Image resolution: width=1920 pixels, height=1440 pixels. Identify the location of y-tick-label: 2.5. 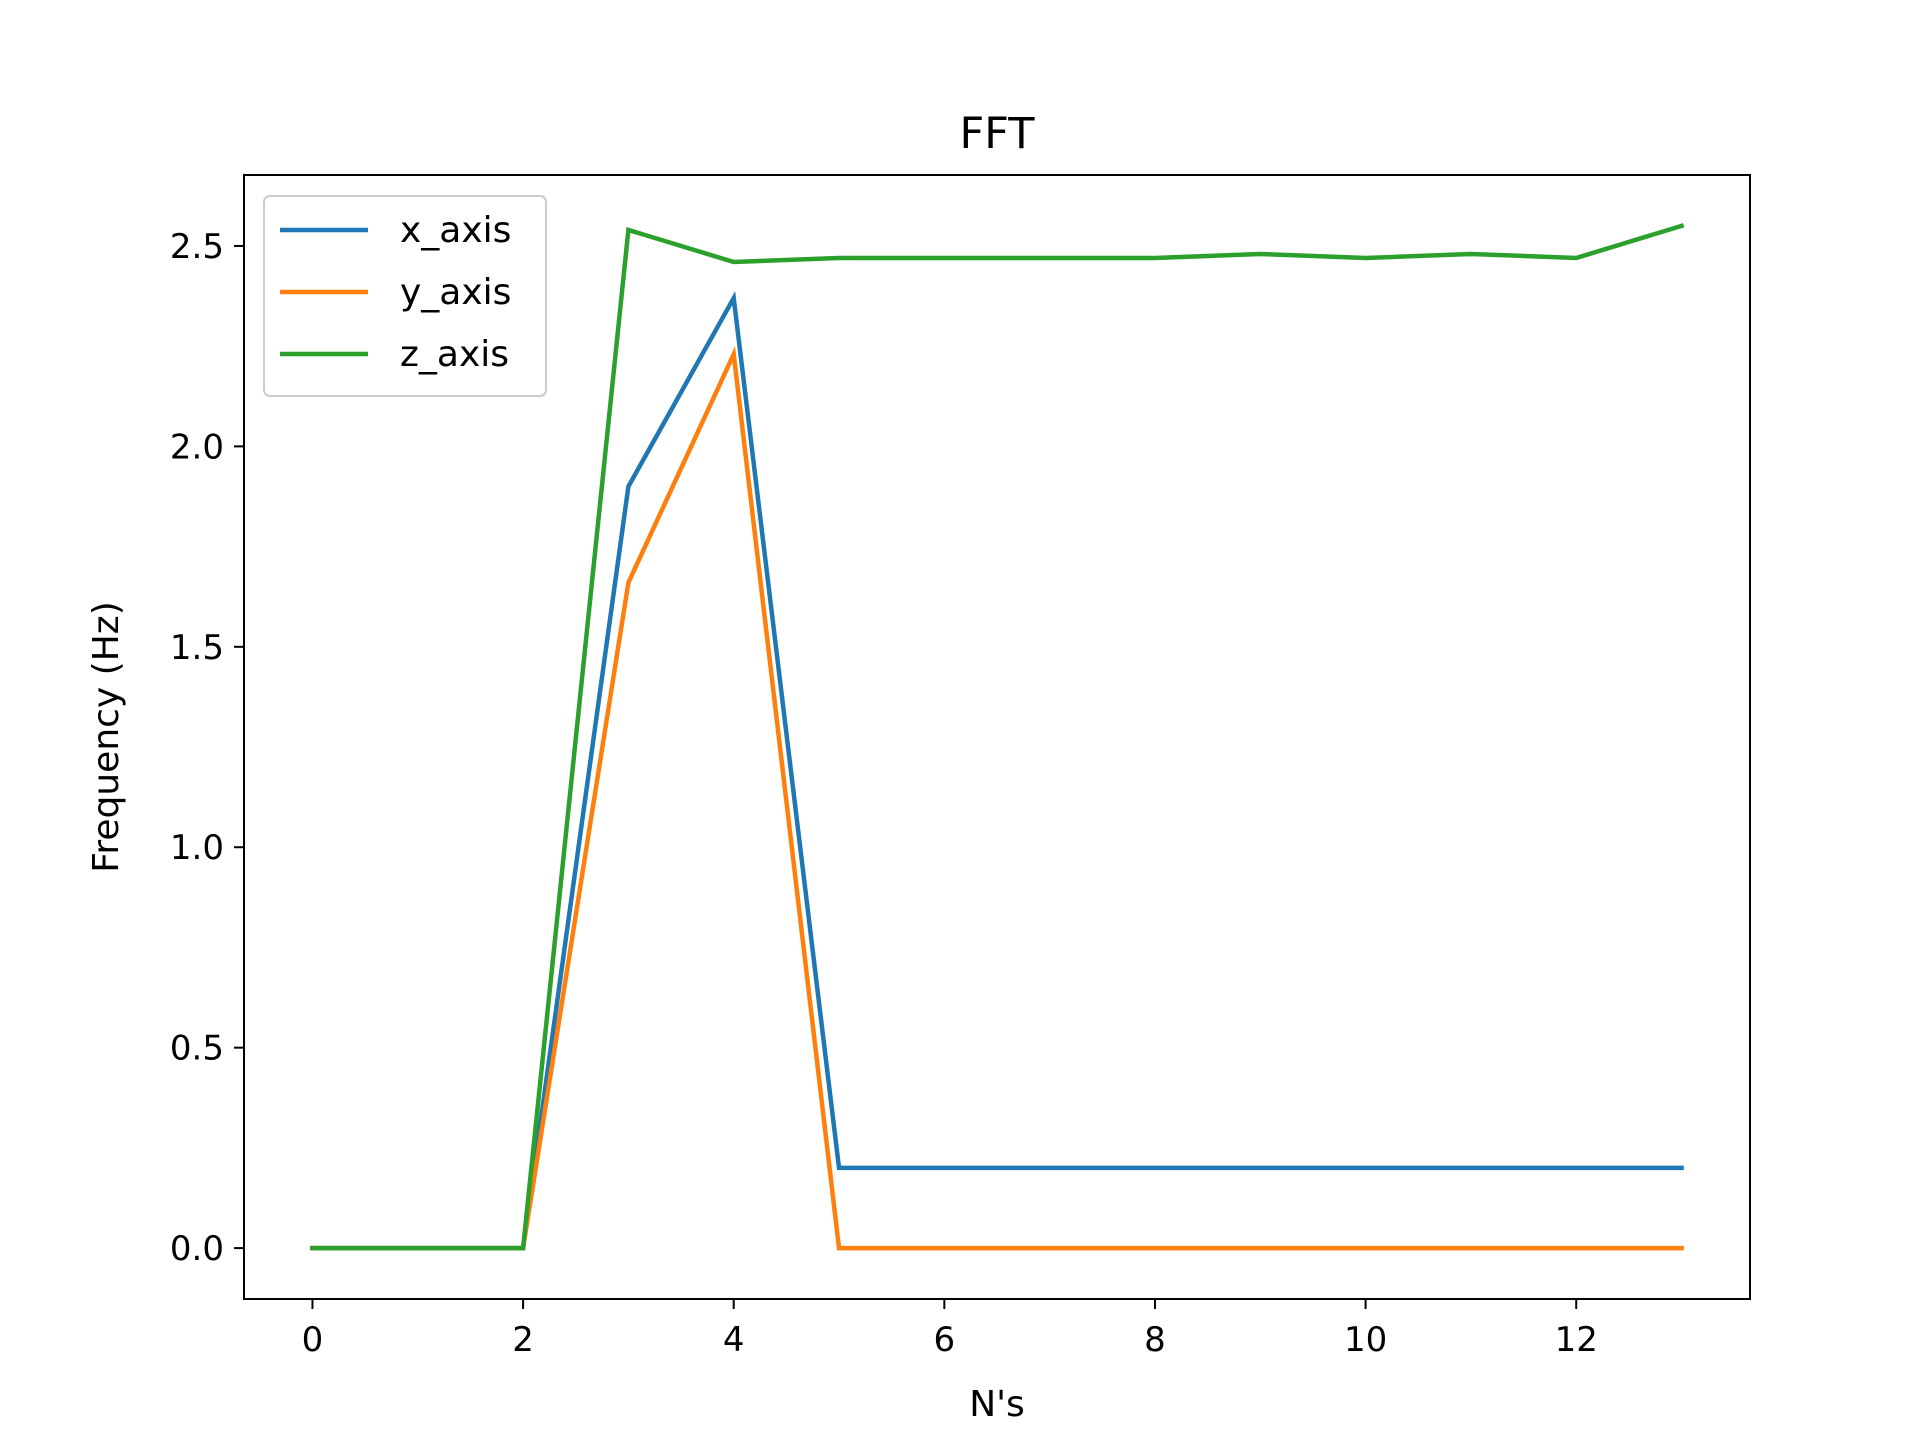
(197, 247).